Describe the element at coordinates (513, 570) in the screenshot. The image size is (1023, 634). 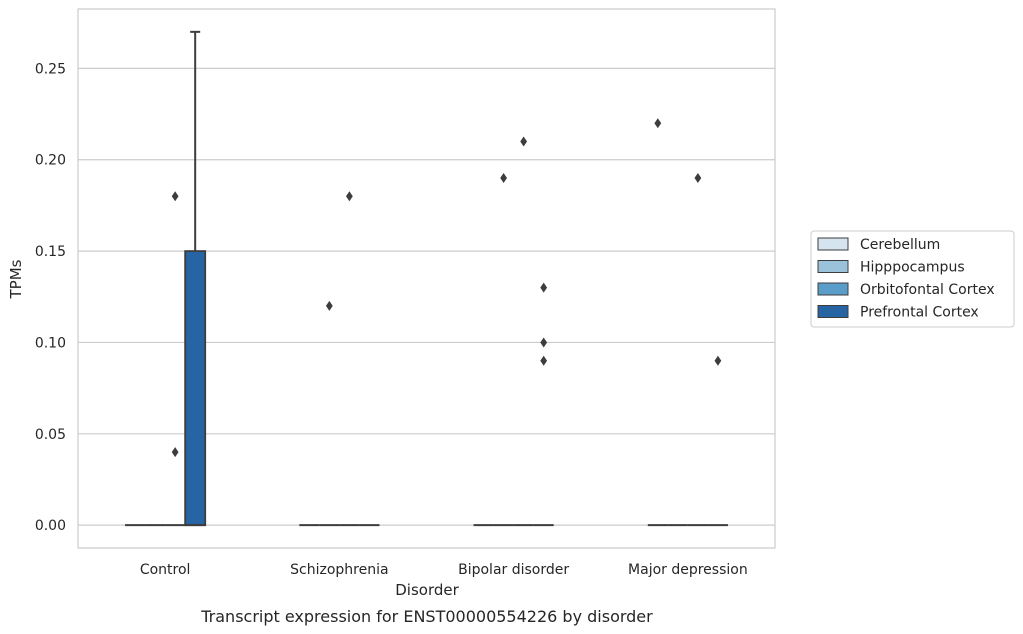
I see `x-tick-label: Bipolar disorder` at that location.